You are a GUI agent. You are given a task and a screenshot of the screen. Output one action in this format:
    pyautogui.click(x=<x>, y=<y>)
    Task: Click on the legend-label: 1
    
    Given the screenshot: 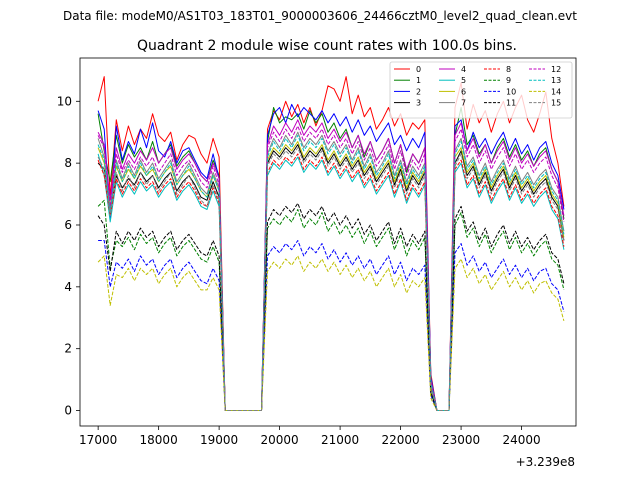 What is the action you would take?
    pyautogui.click(x=418, y=80)
    